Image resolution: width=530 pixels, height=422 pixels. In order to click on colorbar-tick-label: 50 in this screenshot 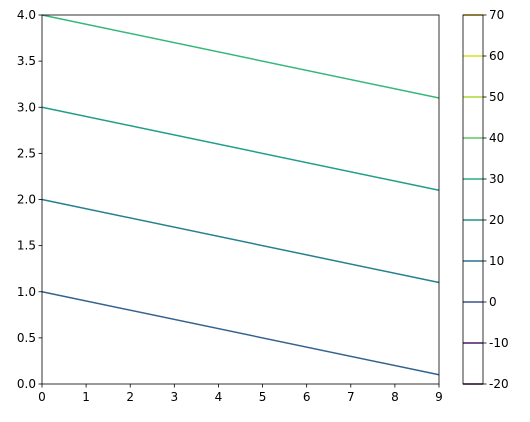, I will do `click(496, 97)`.